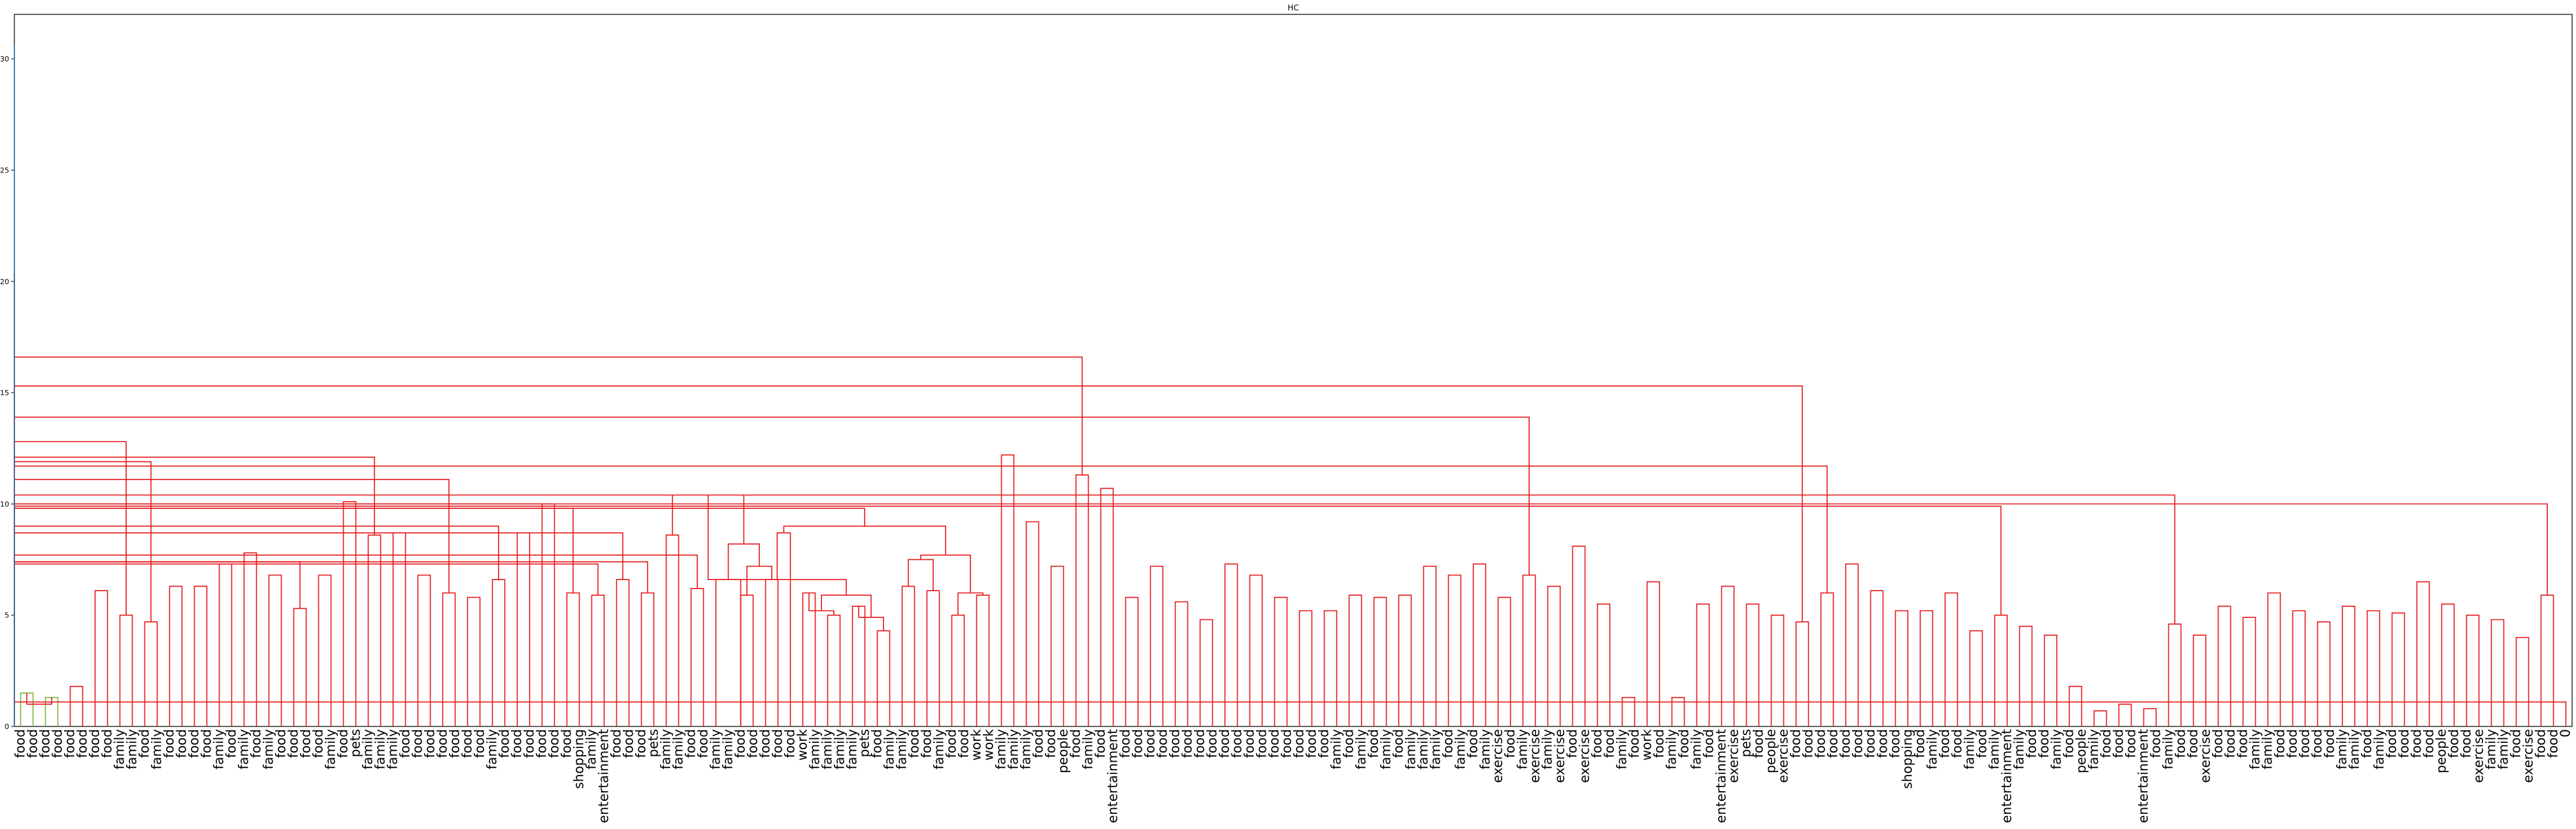 This screenshot has width=2576, height=829. What do you see at coordinates (2565, 734) in the screenshot?
I see `leaf-label: 0` at bounding box center [2565, 734].